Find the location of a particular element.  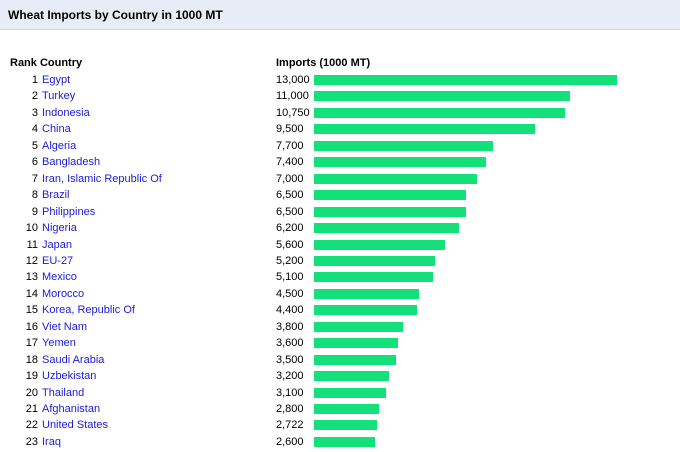

country-link: Bangladesh is located at coordinates (71, 162).